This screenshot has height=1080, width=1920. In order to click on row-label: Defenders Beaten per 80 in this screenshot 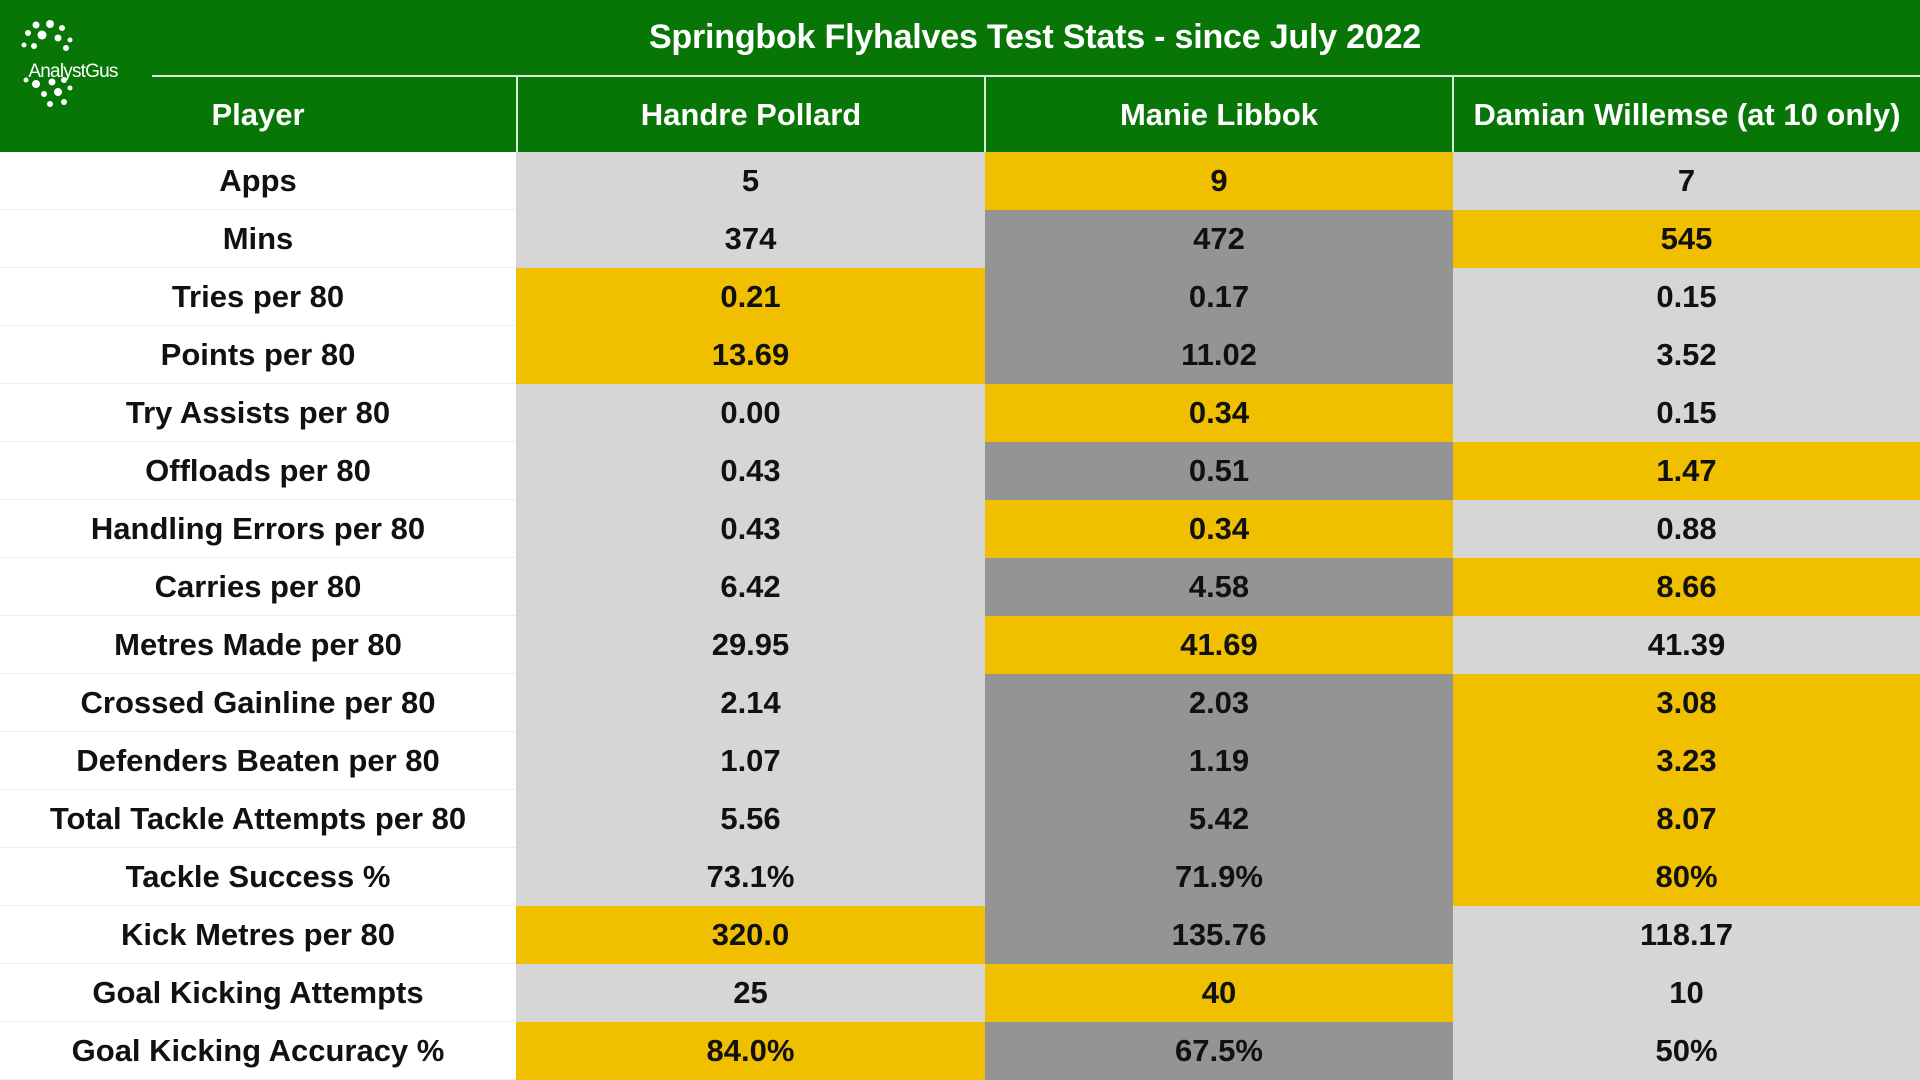, I will do `click(258, 761)`.